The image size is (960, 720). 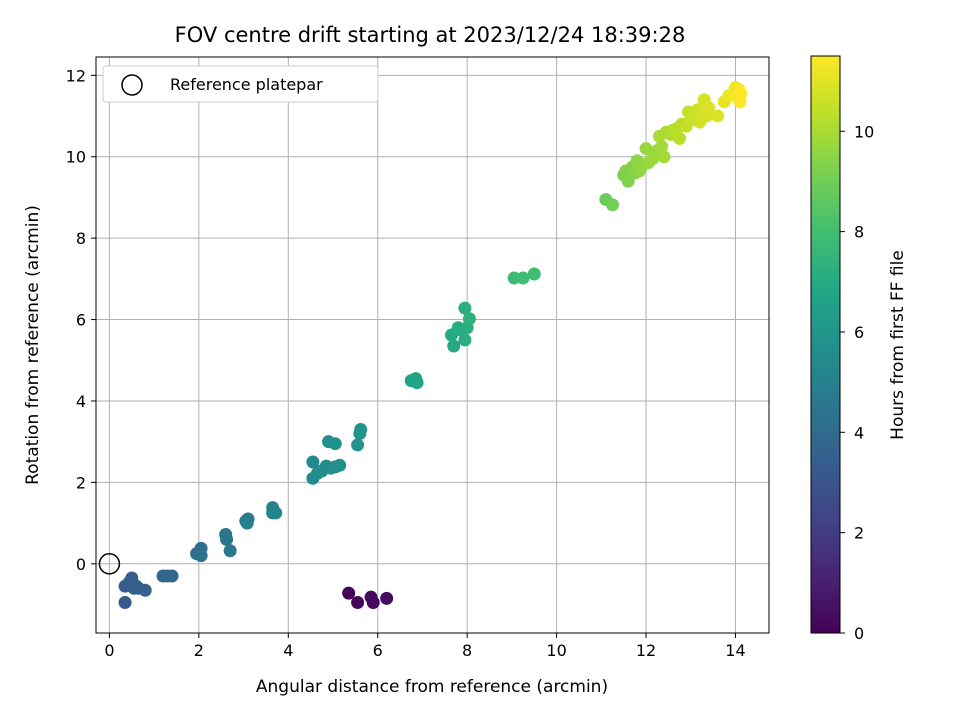 What do you see at coordinates (857, 382) in the screenshot?
I see `colorbar-ticks: 0 2 4 6 8 10` at bounding box center [857, 382].